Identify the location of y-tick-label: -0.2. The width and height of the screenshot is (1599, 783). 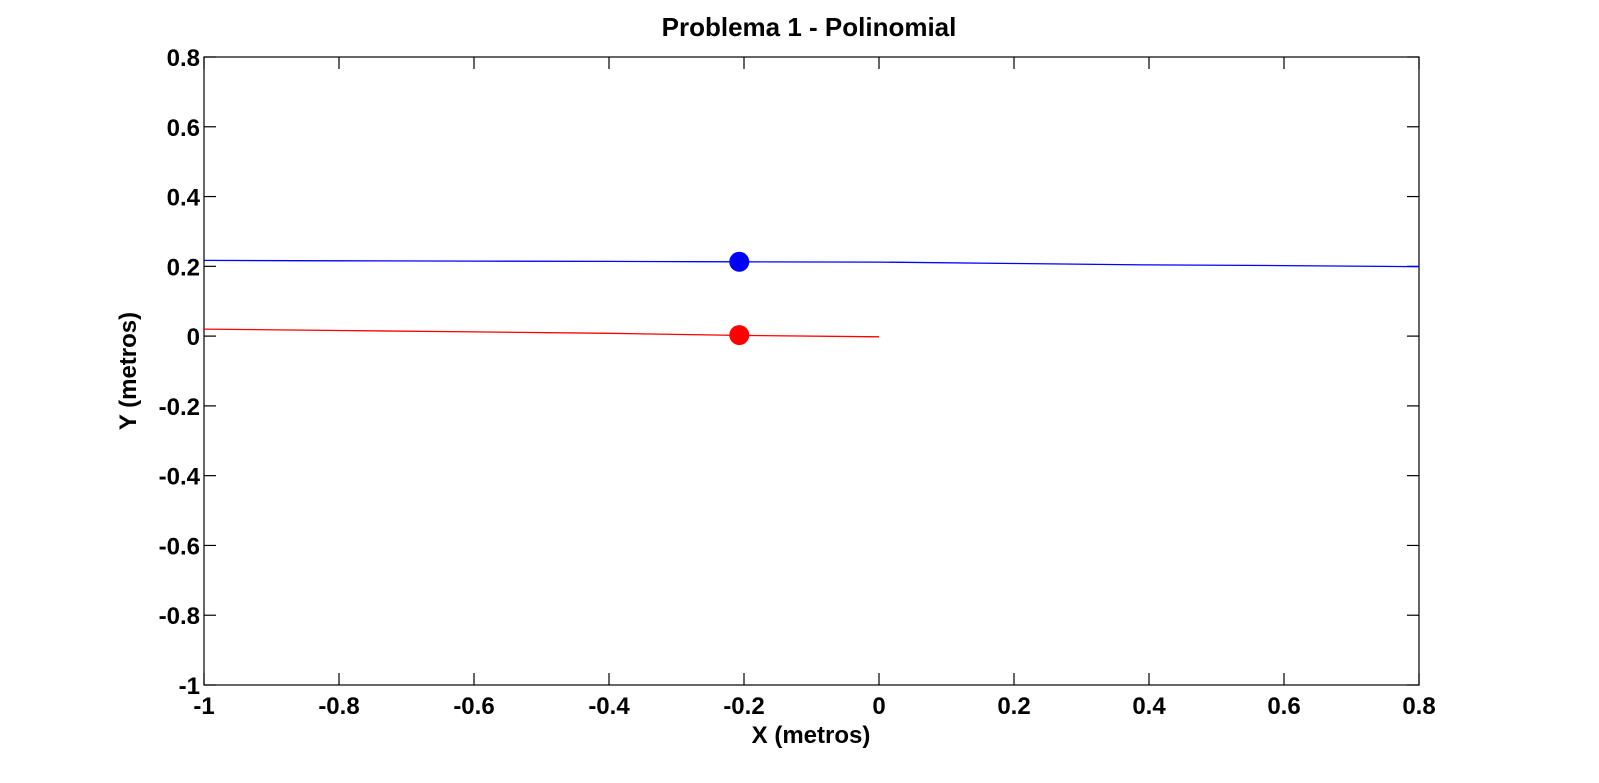
(179, 407).